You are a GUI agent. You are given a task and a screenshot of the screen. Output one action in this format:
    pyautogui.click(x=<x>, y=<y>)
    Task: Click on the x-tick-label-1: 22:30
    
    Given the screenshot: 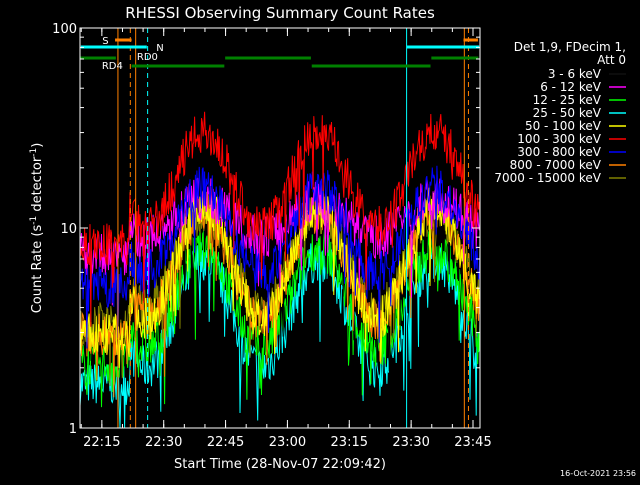 What is the action you would take?
    pyautogui.click(x=163, y=442)
    